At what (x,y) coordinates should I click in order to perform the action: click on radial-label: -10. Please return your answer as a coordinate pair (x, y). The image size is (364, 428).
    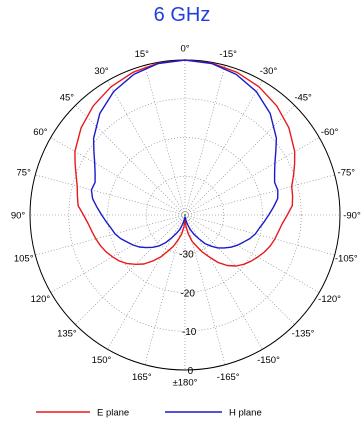
    Looking at the image, I should click on (189, 332).